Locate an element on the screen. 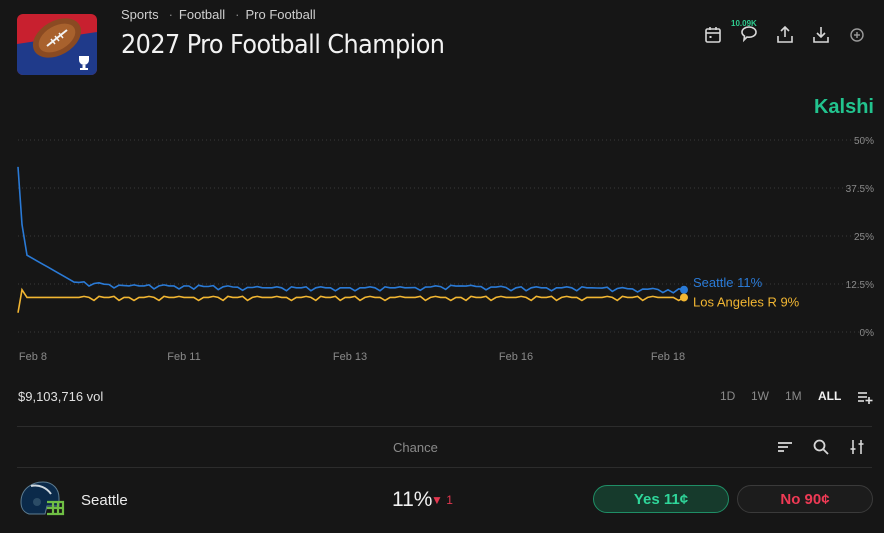  range-1w: 1W is located at coordinates (760, 396).